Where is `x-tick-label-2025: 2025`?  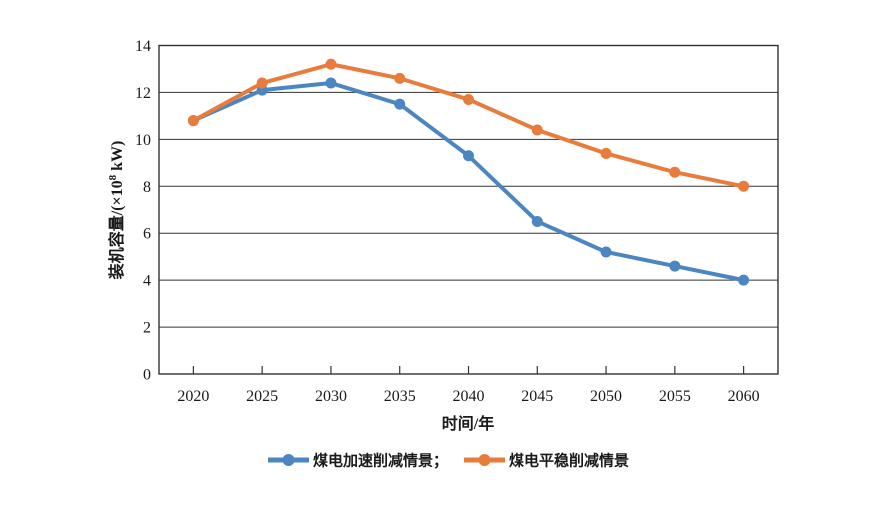
x-tick-label-2025: 2025 is located at coordinates (262, 396).